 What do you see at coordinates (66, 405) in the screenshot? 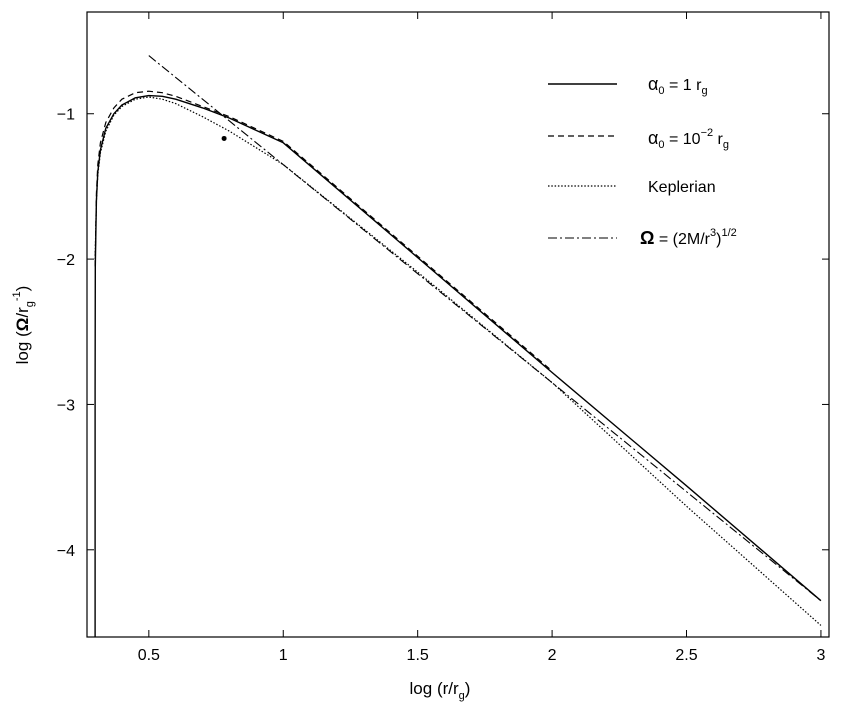
I see `y-tick-label: −3` at bounding box center [66, 405].